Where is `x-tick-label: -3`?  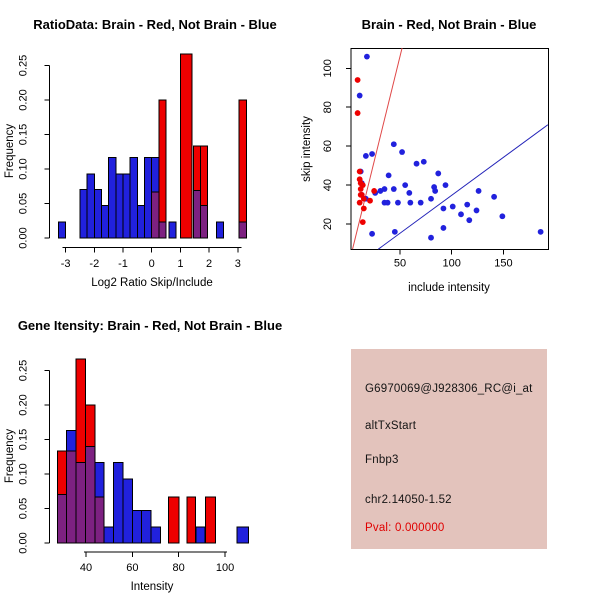 x-tick-label: -3 is located at coordinates (66, 264).